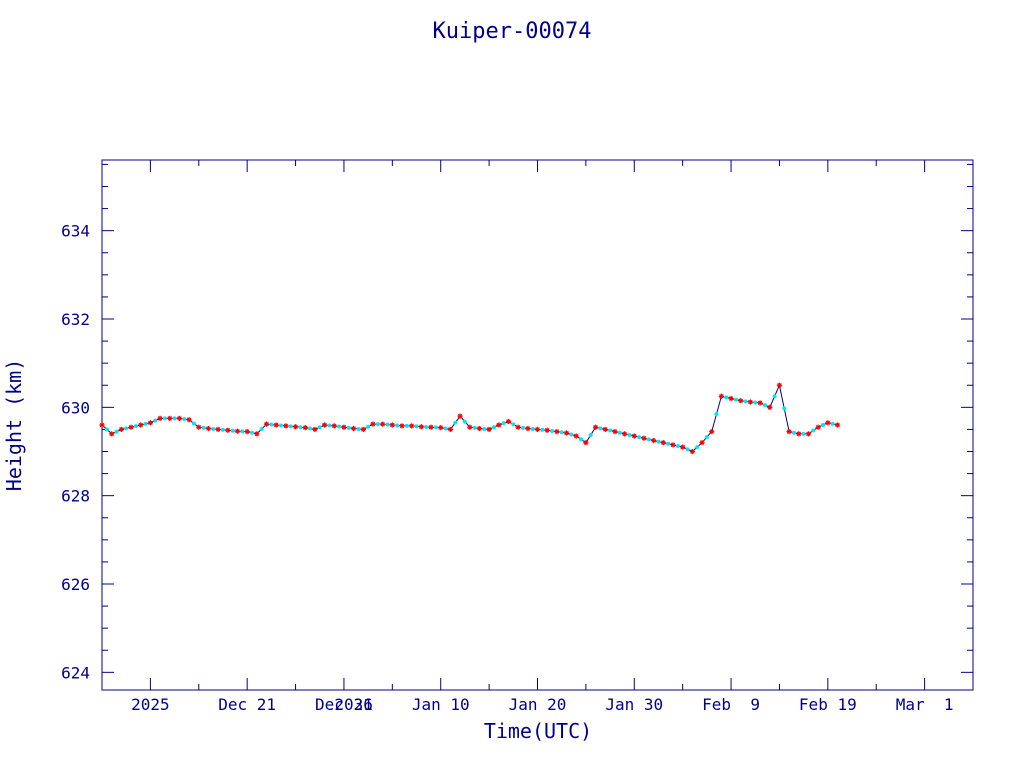 The height and width of the screenshot is (768, 1024). I want to click on x-tick-label: Jan 30, so click(634, 704).